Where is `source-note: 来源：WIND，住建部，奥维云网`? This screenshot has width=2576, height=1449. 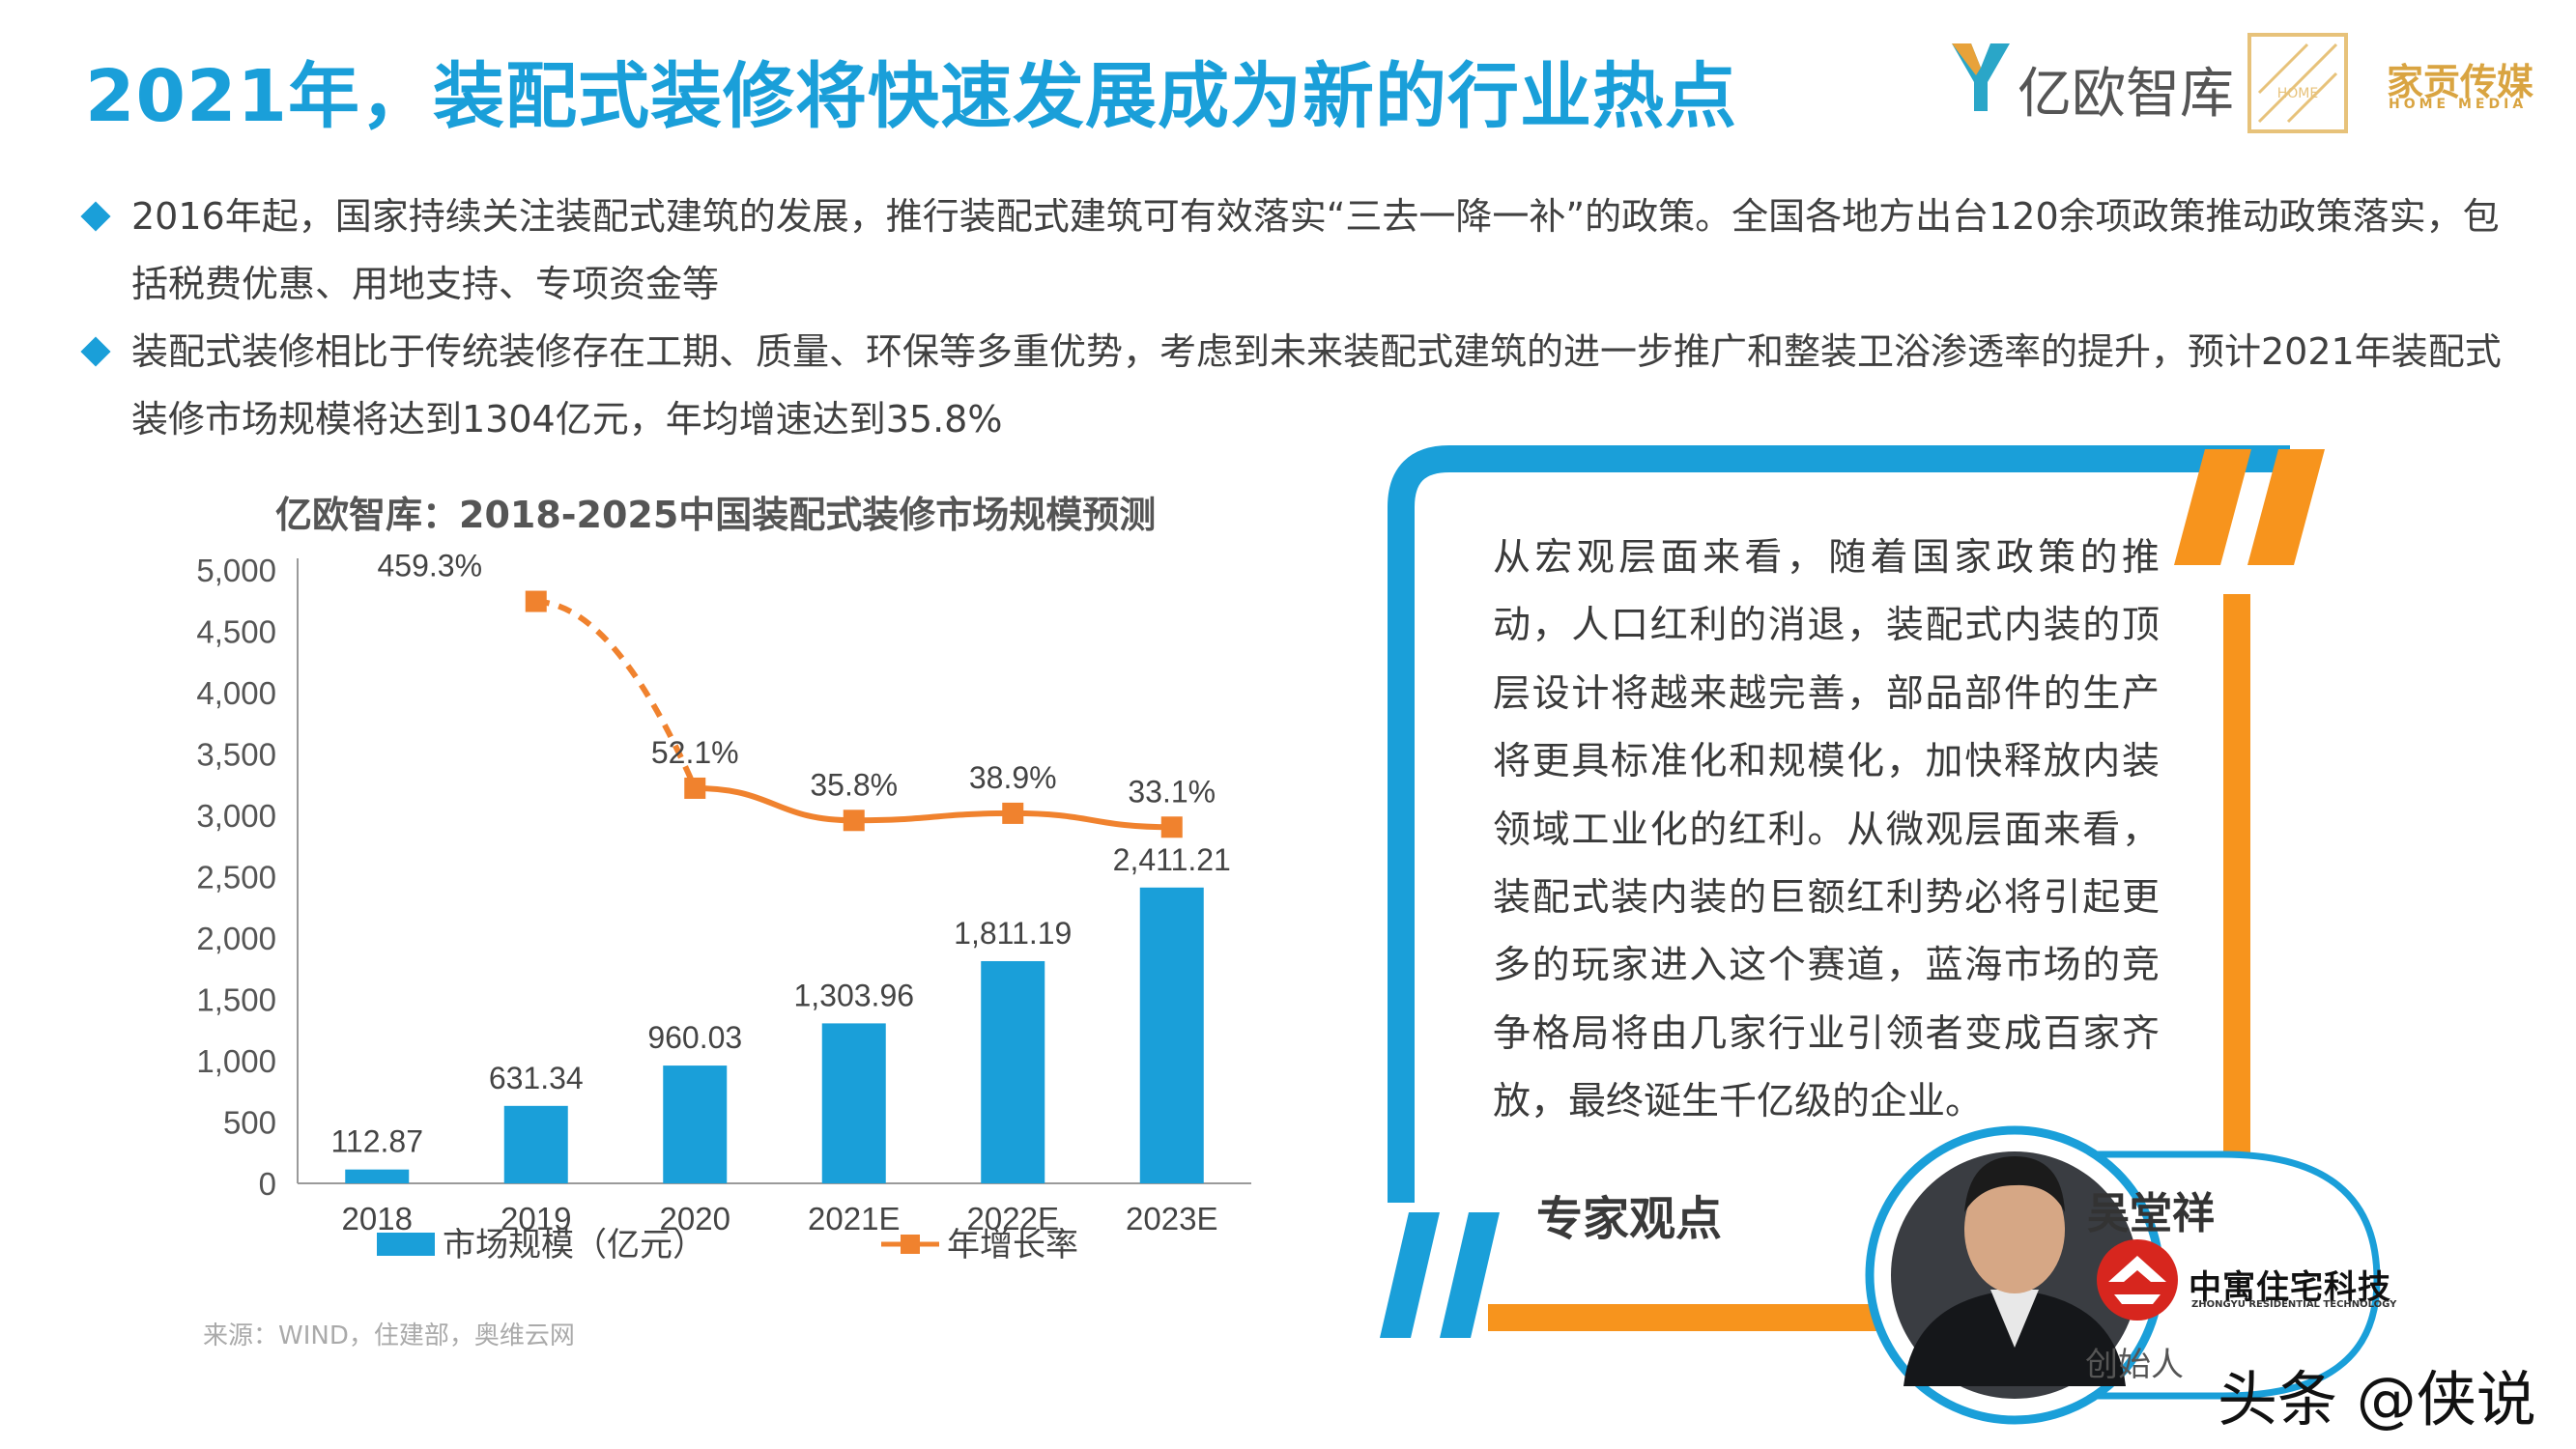
source-note: 来源：WIND，住建部，奥维云网 is located at coordinates (389, 1335).